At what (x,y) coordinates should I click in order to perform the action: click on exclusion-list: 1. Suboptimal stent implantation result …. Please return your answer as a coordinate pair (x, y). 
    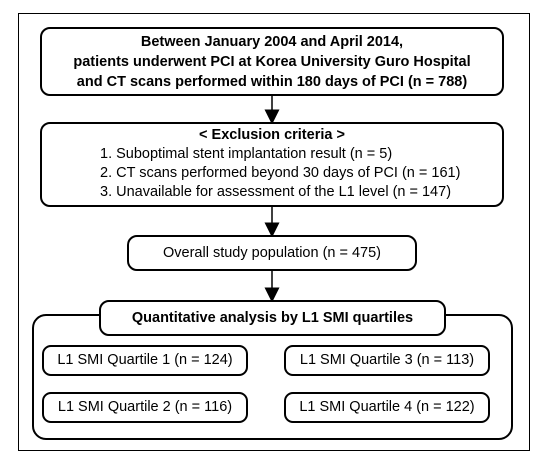
    Looking at the image, I should click on (272, 173).